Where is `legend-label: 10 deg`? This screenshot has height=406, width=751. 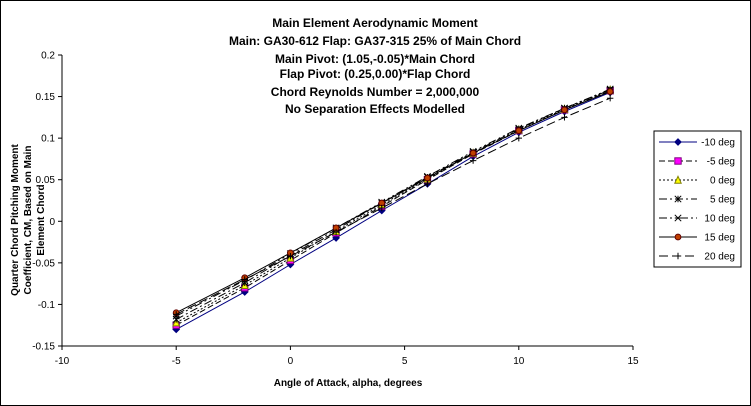
legend-label: 10 deg is located at coordinates (719, 219).